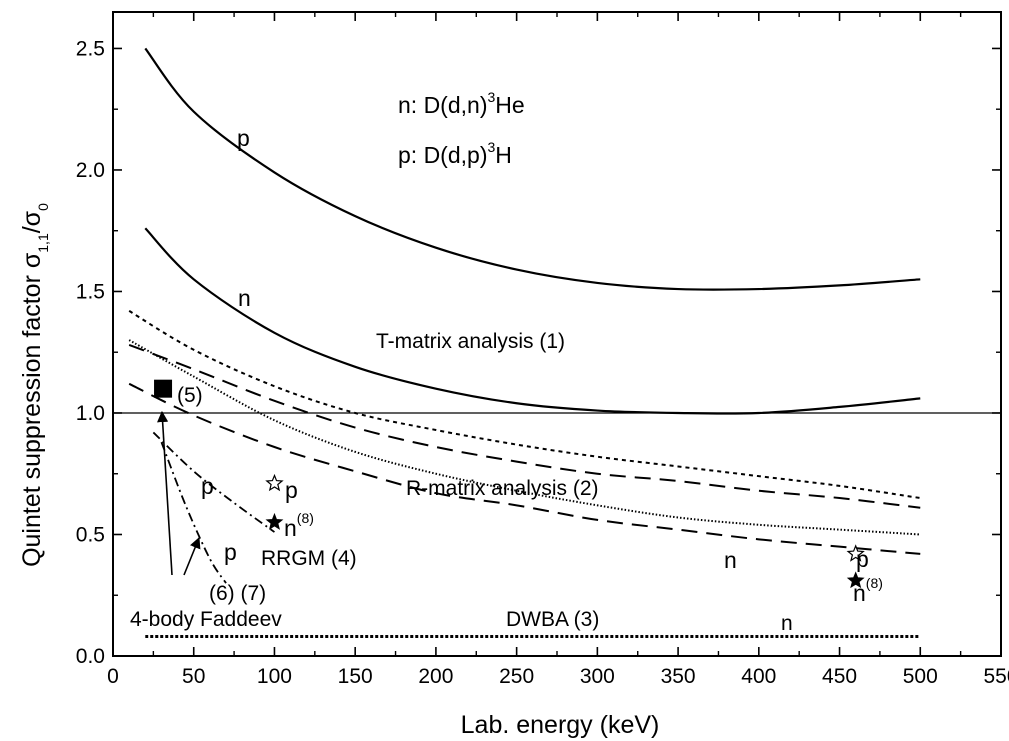 This screenshot has width=1009, height=741. Describe the element at coordinates (730, 560) in the screenshot. I see `rmatrix-n-label: n` at that location.